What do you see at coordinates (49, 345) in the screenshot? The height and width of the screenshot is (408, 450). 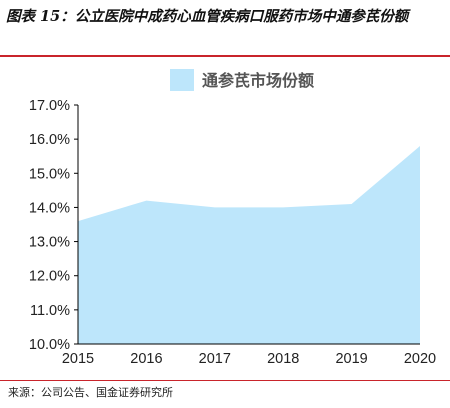 I see `y-tick-label: 10.0%` at bounding box center [49, 345].